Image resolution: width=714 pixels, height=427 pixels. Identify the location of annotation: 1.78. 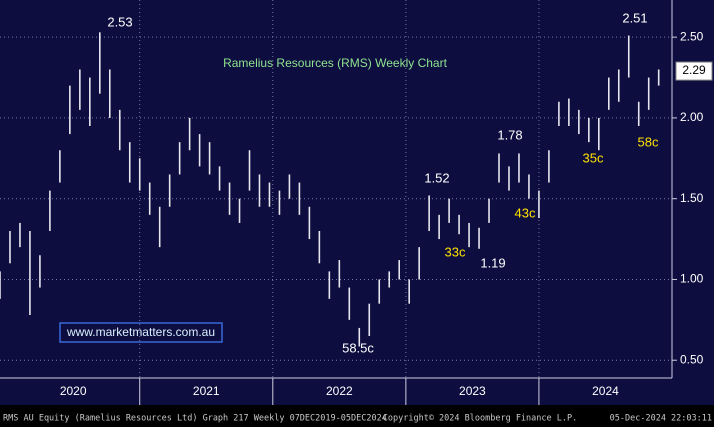
(509, 134).